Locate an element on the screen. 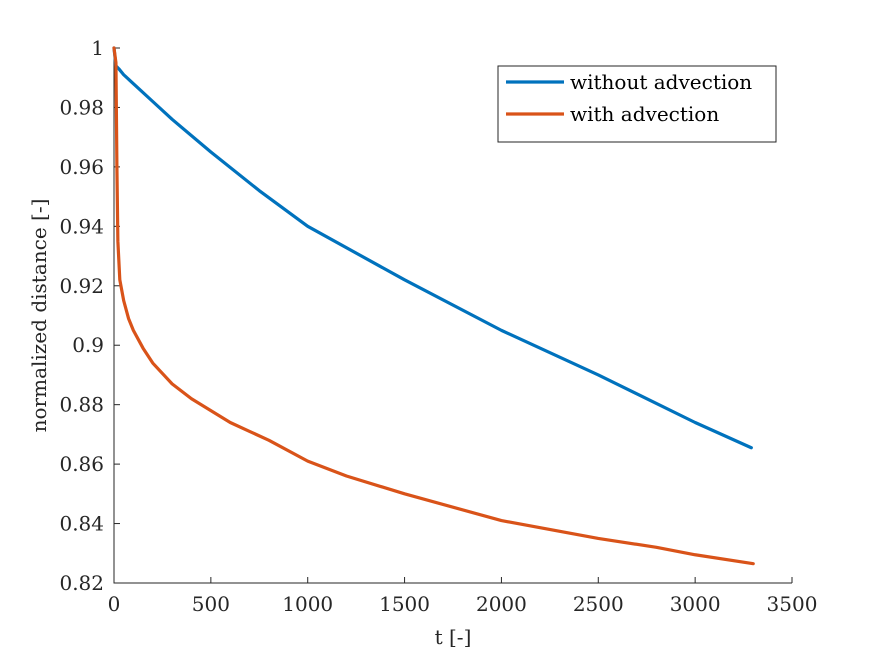 The width and height of the screenshot is (875, 656). x-tick-label: 500 is located at coordinates (211, 604).